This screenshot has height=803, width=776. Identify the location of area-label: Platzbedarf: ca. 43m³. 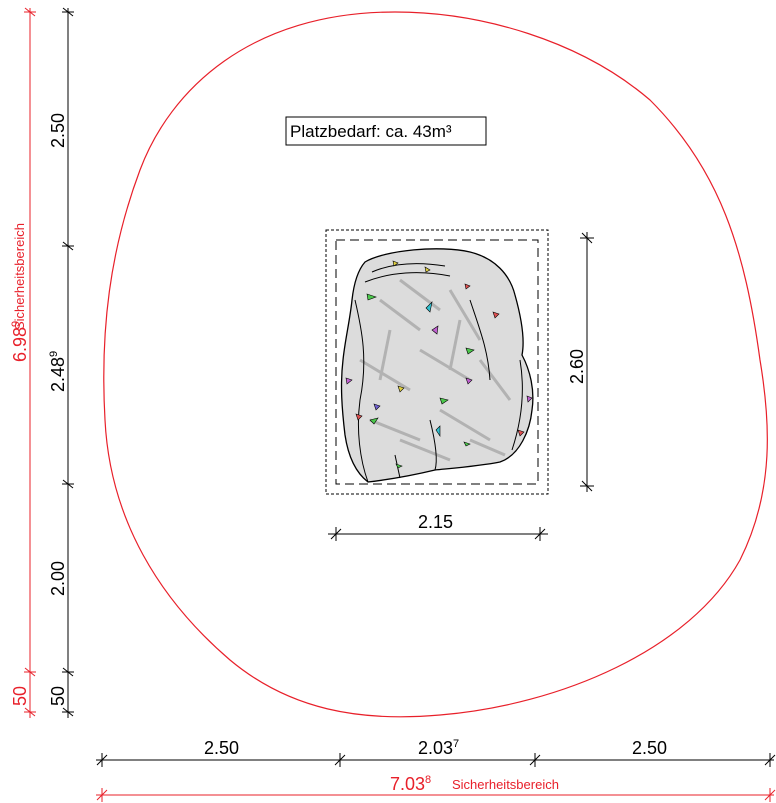
(386, 131).